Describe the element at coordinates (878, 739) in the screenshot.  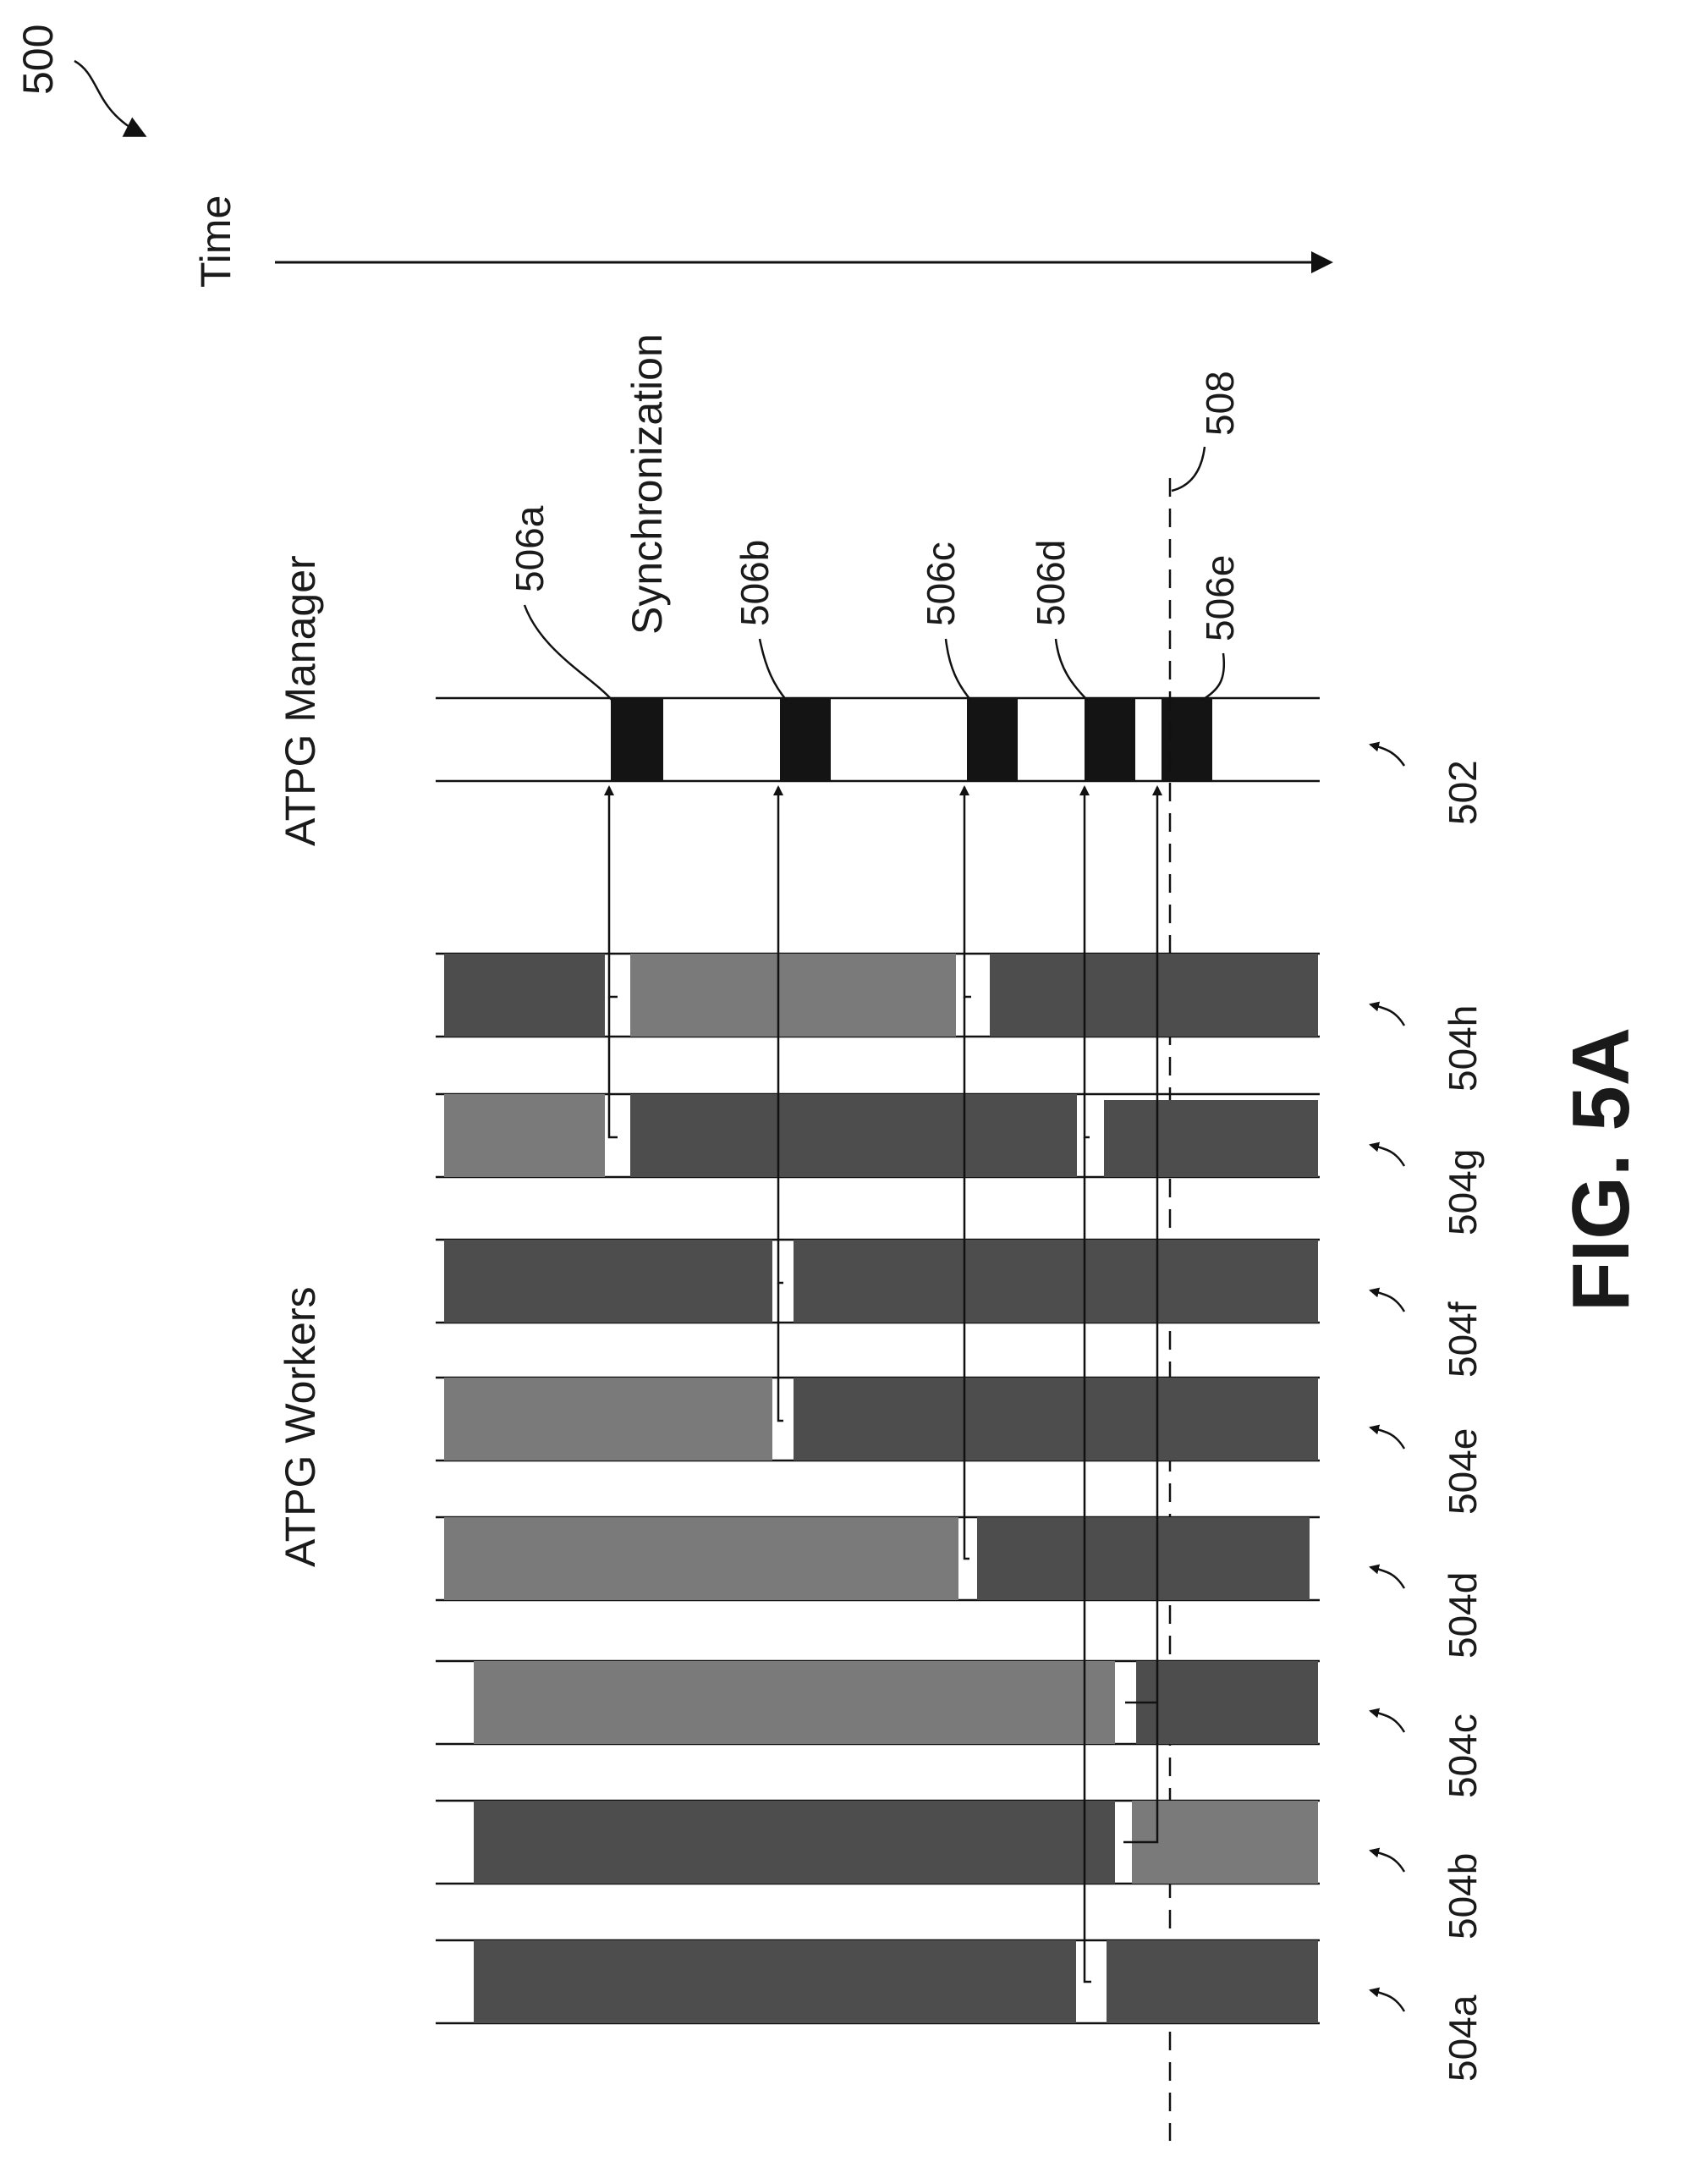
I see `manager-track` at that location.